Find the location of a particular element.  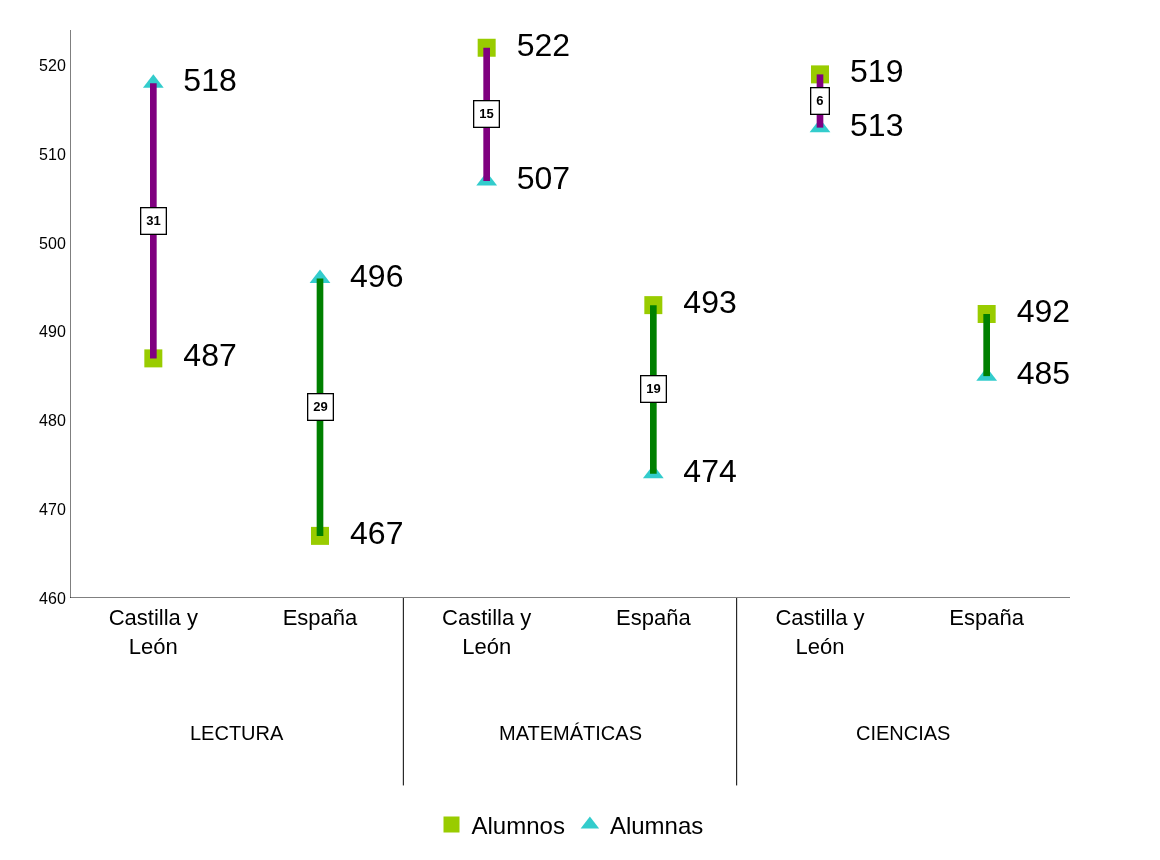

data-label: 507 is located at coordinates (534, 177).